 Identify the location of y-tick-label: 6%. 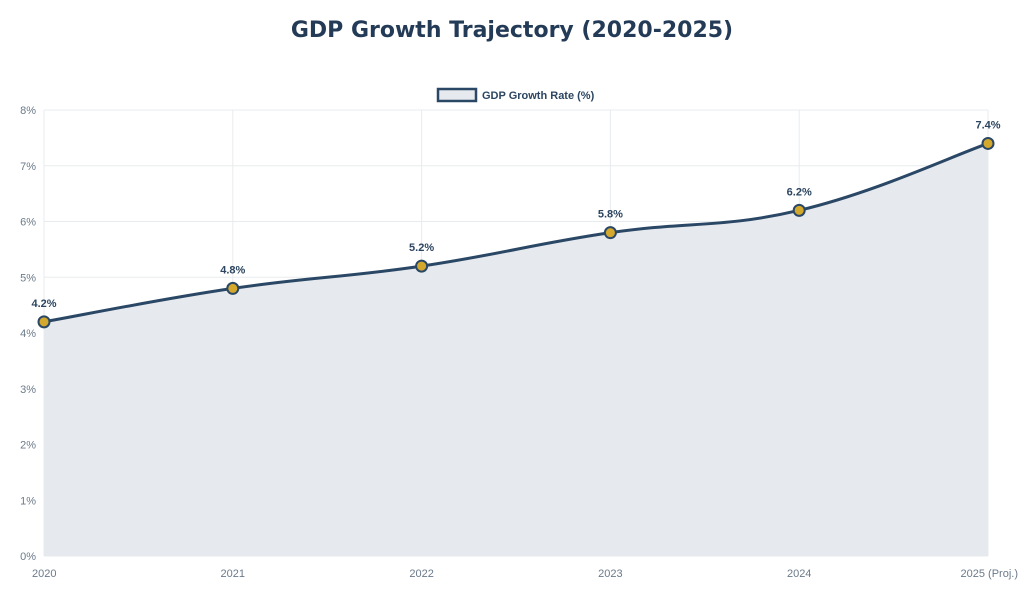
(28, 223).